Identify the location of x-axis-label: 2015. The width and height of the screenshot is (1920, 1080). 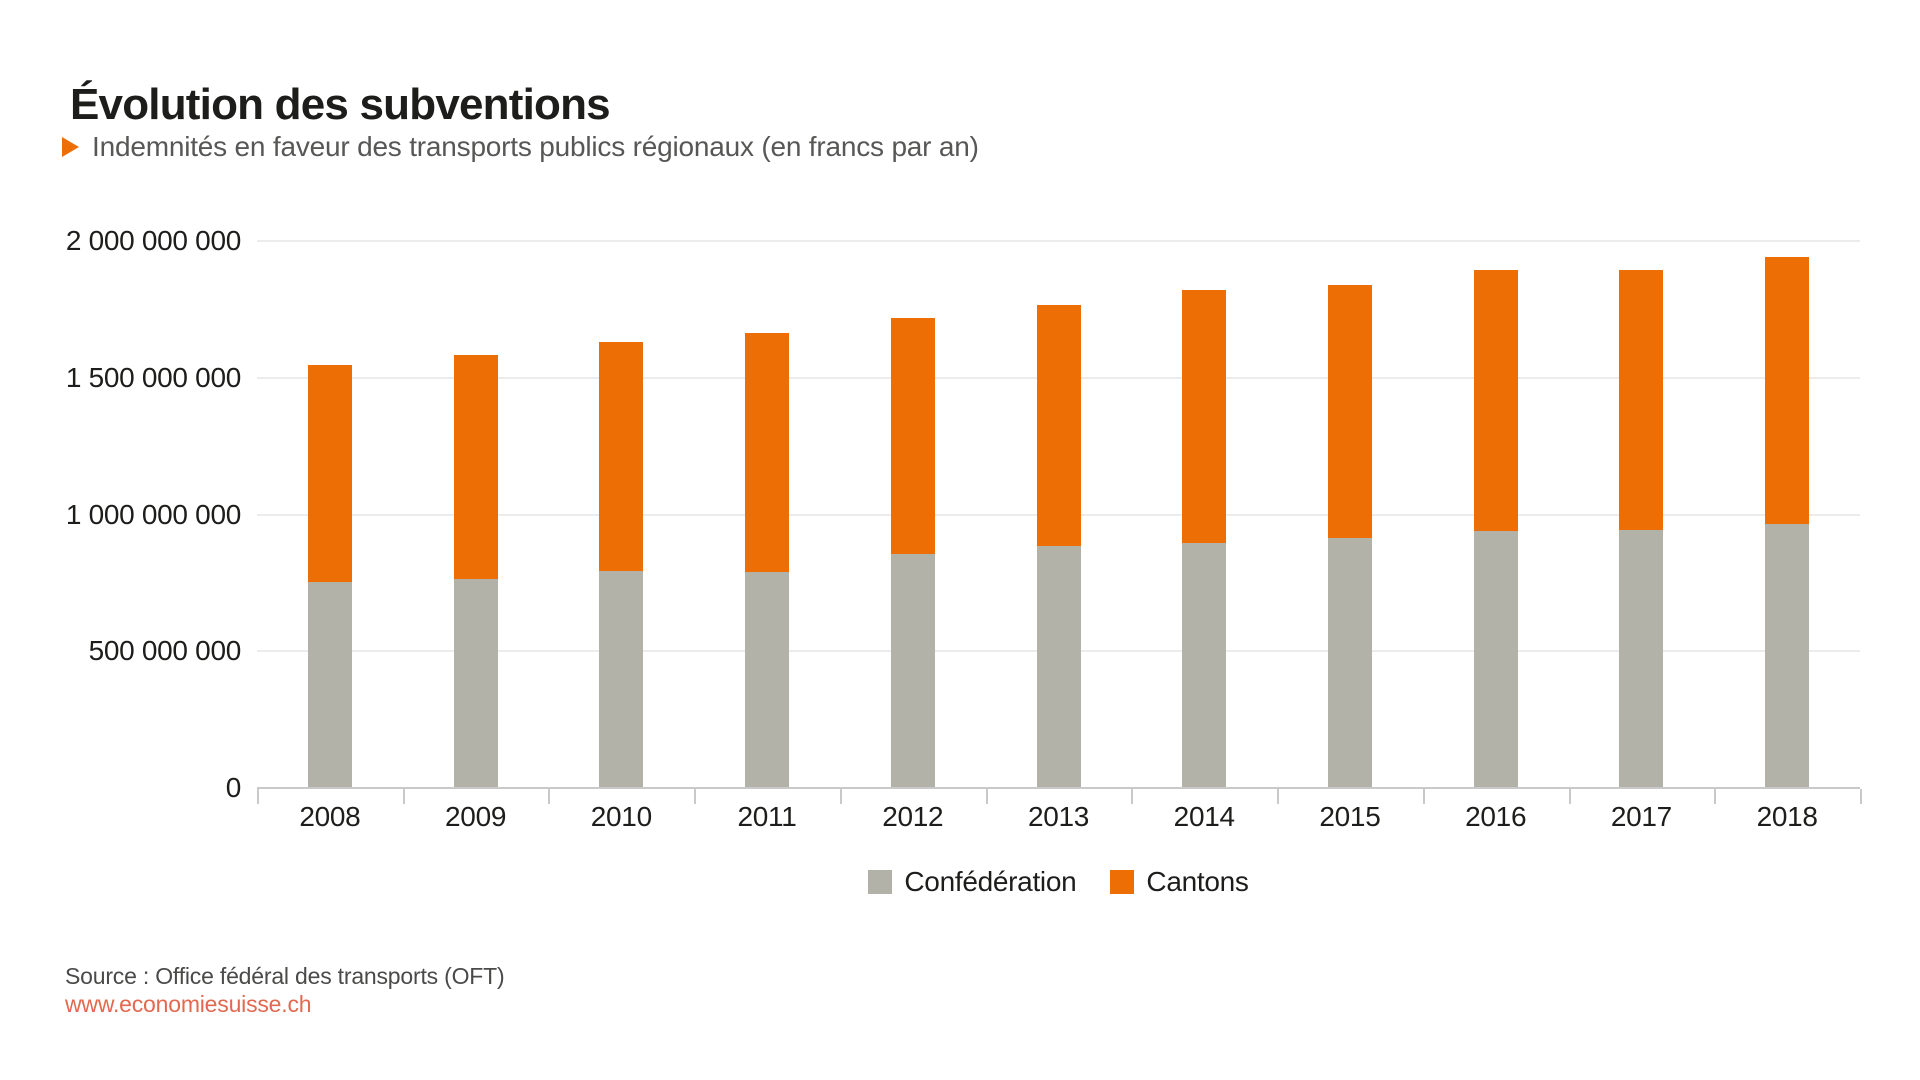
(1350, 816).